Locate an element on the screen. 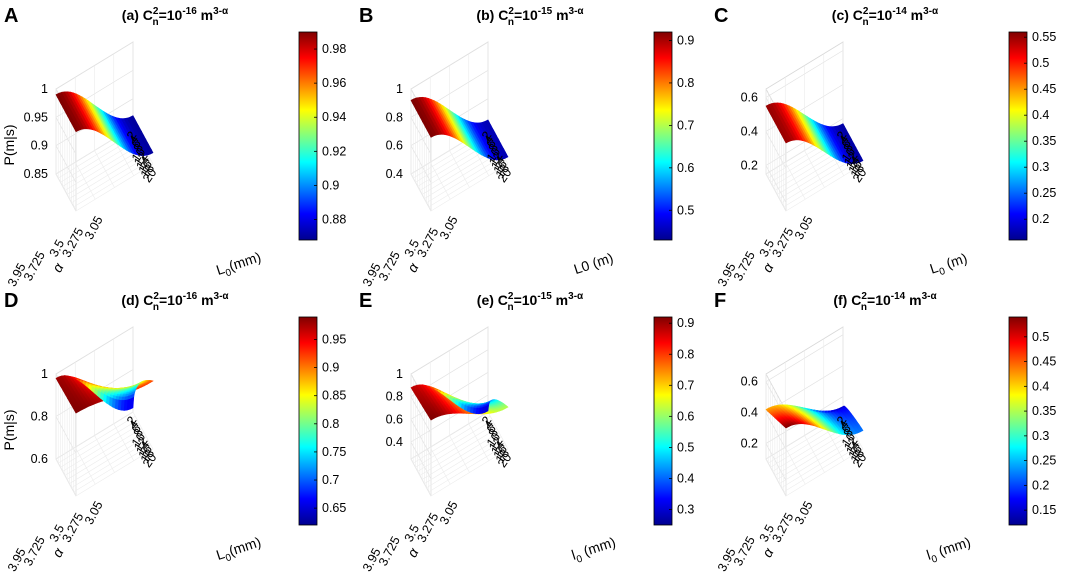  panel-label: D is located at coordinates (11, 301).